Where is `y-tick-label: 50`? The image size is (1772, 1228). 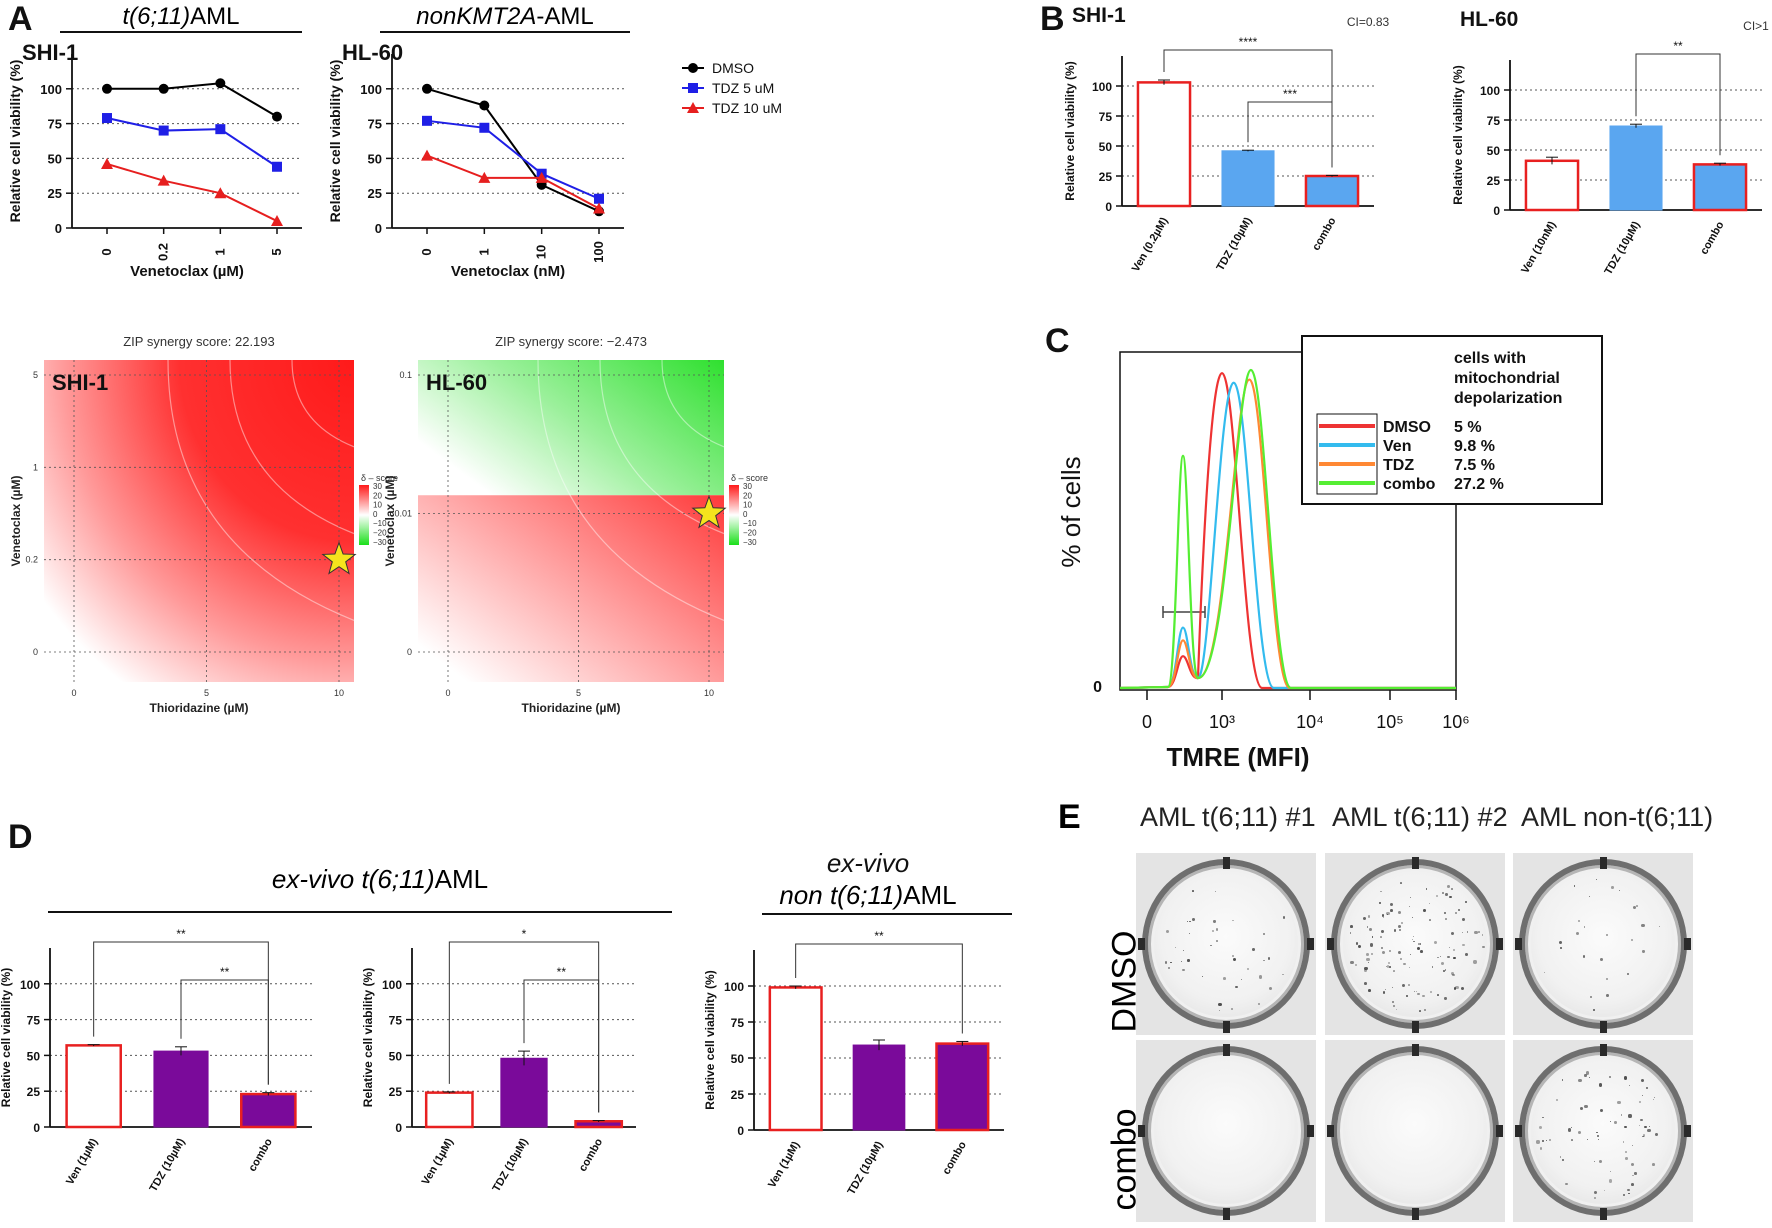
y-tick-label: 50 is located at coordinates (375, 158).